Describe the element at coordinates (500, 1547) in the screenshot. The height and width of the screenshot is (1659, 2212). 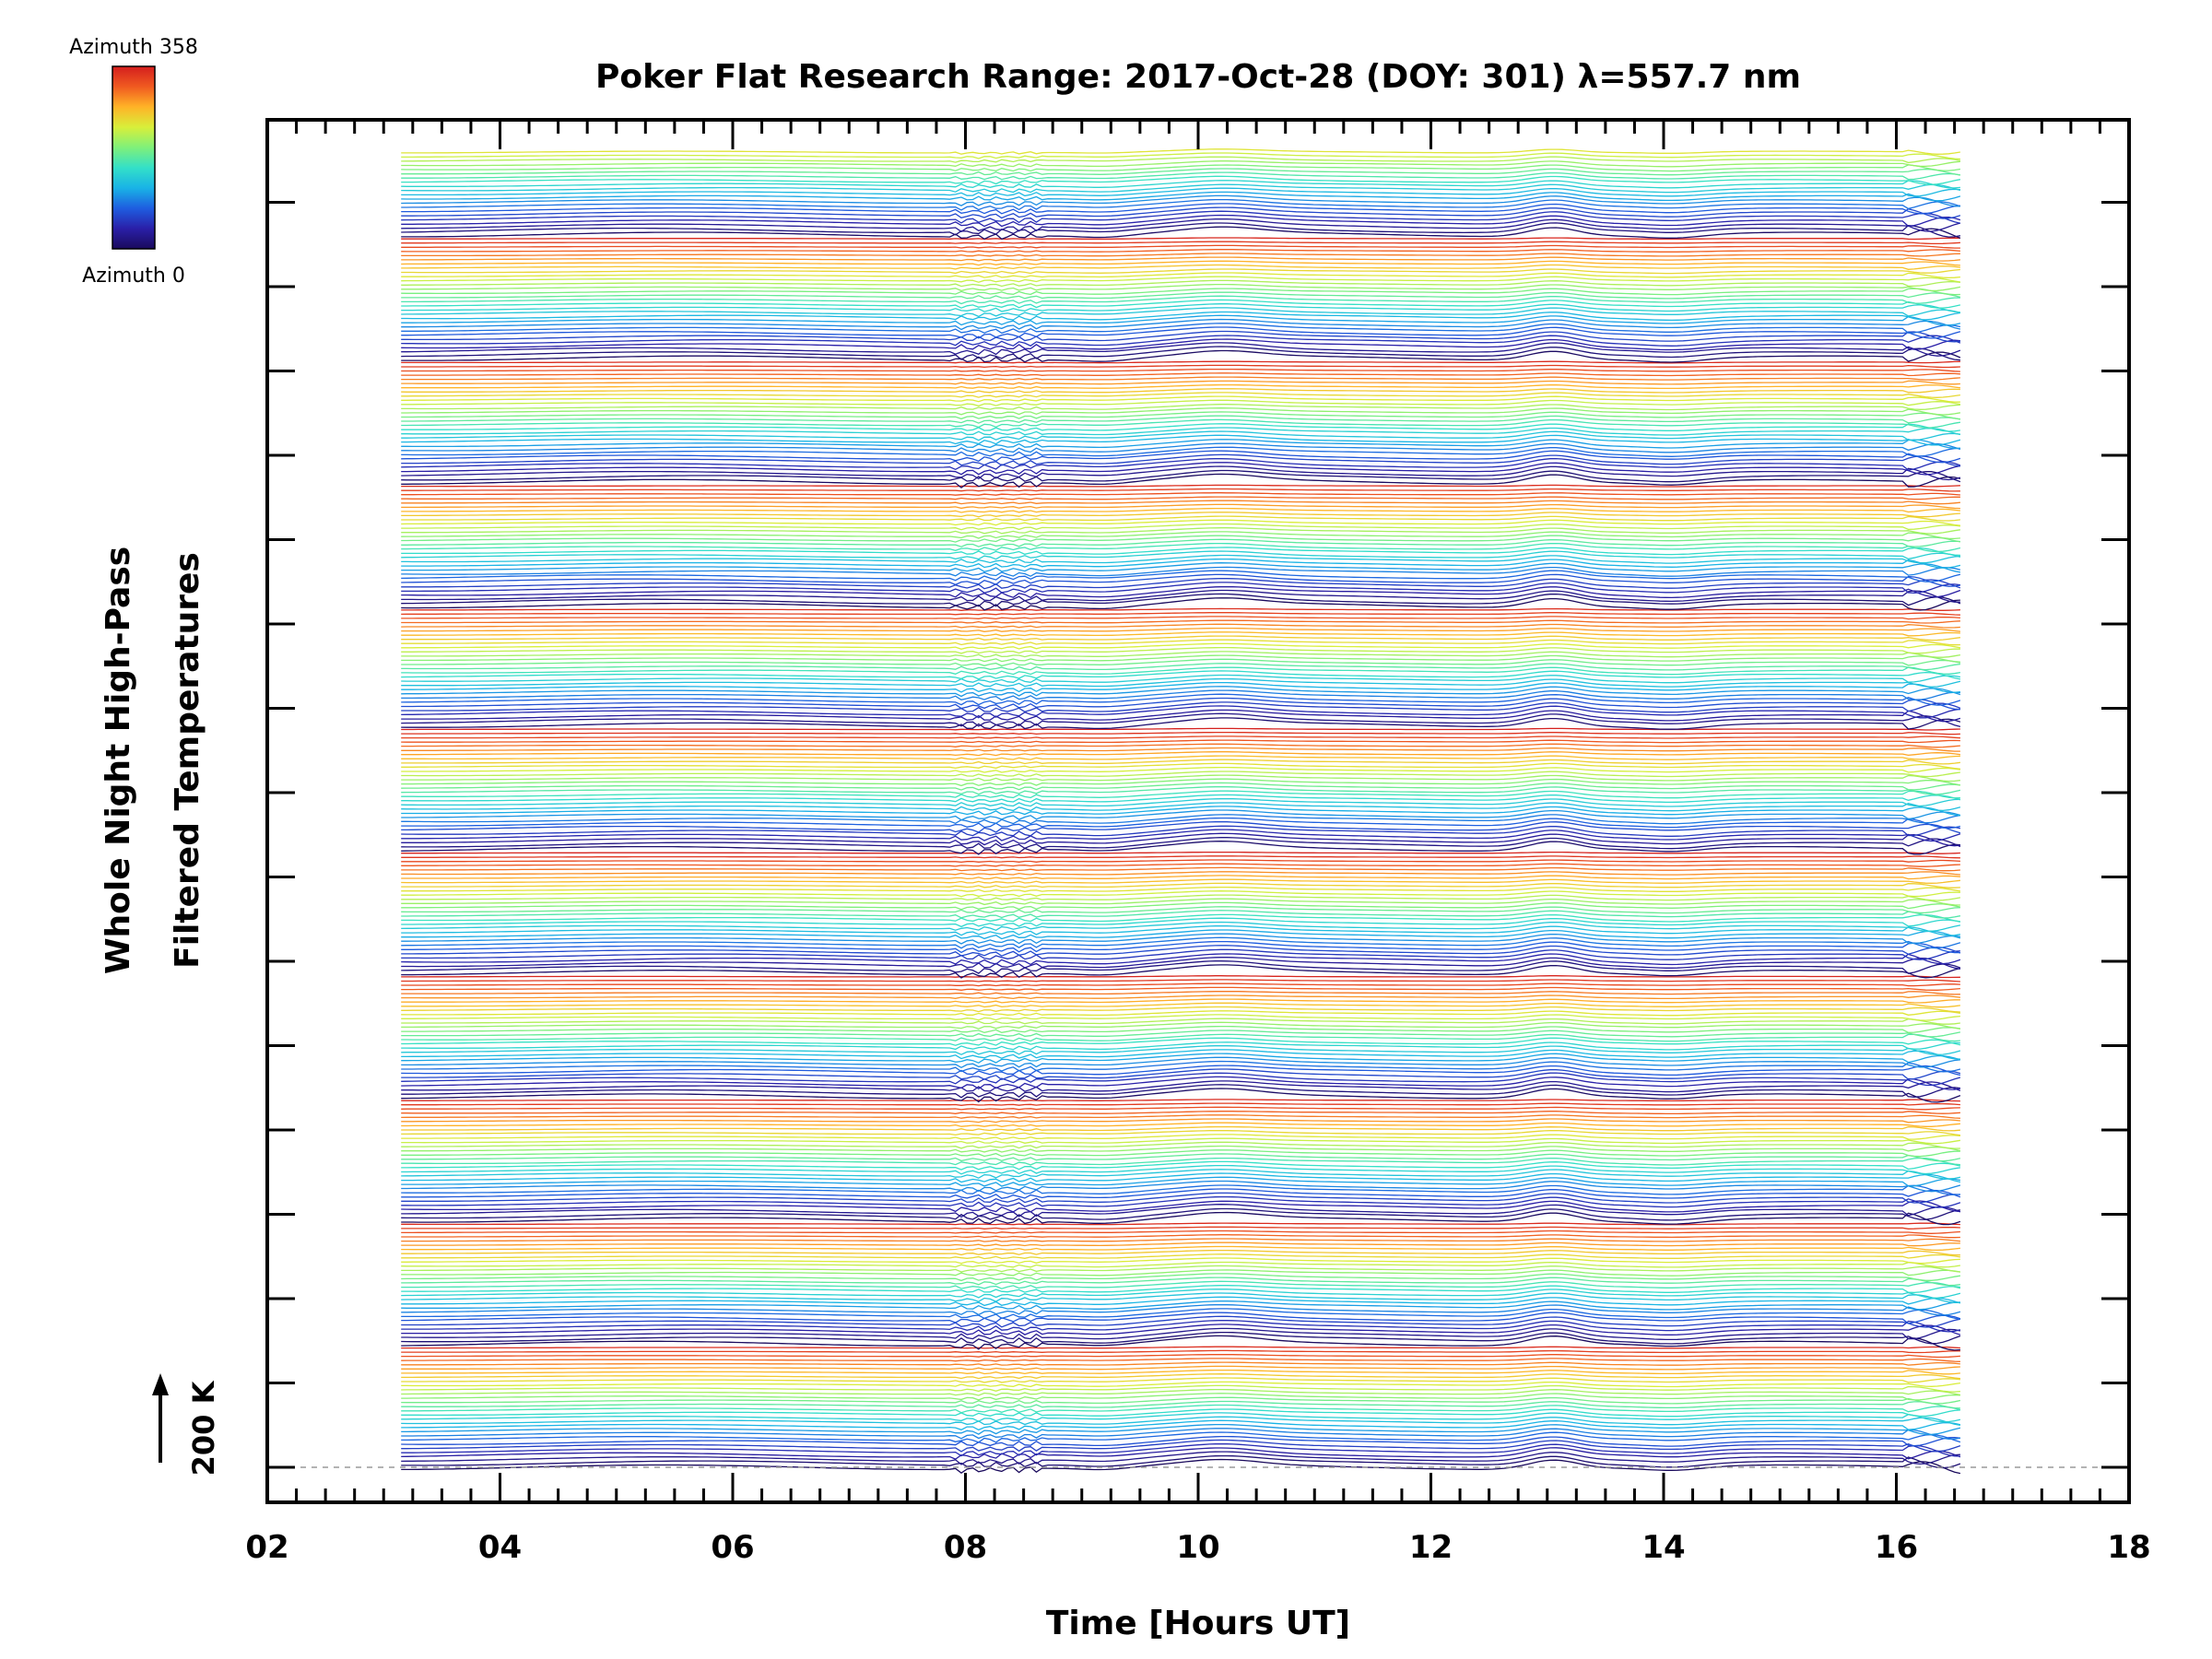
I see `x-tick-label: 04` at that location.